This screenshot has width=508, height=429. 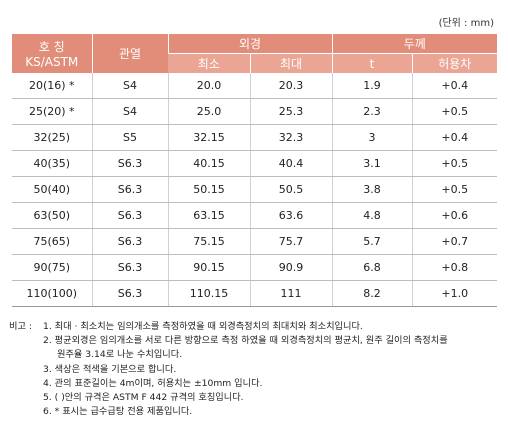 What do you see at coordinates (52, 293) in the screenshot?
I see `cell-nominal: 110(100)` at bounding box center [52, 293].